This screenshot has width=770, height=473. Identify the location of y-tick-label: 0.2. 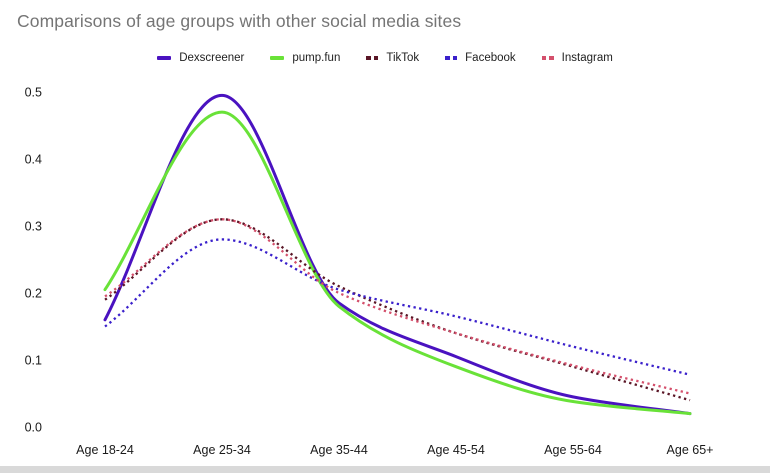
(33, 294).